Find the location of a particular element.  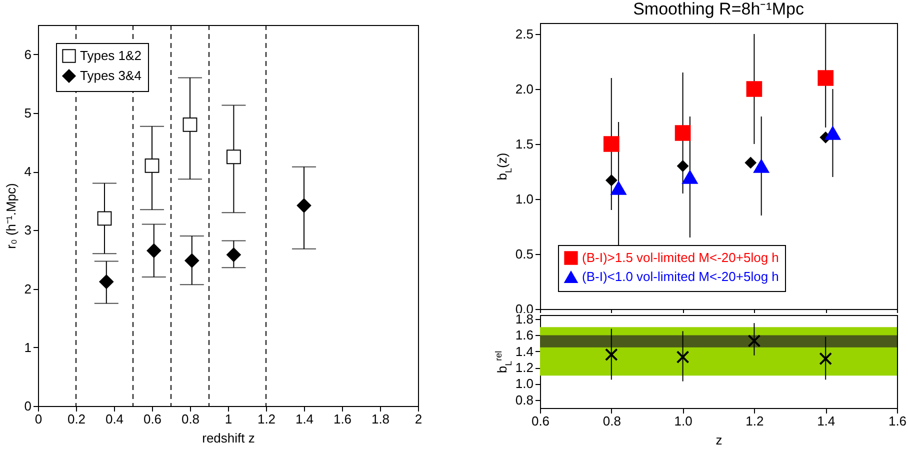

y-tick-label: 6 is located at coordinates (28, 54).